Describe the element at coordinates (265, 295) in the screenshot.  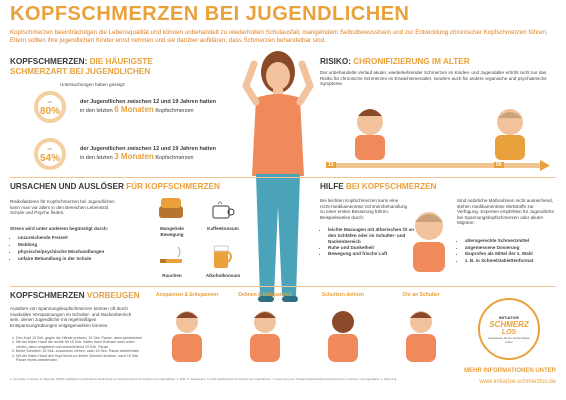
I see `exercise-label: Dehnen & Entspannen` at that location.